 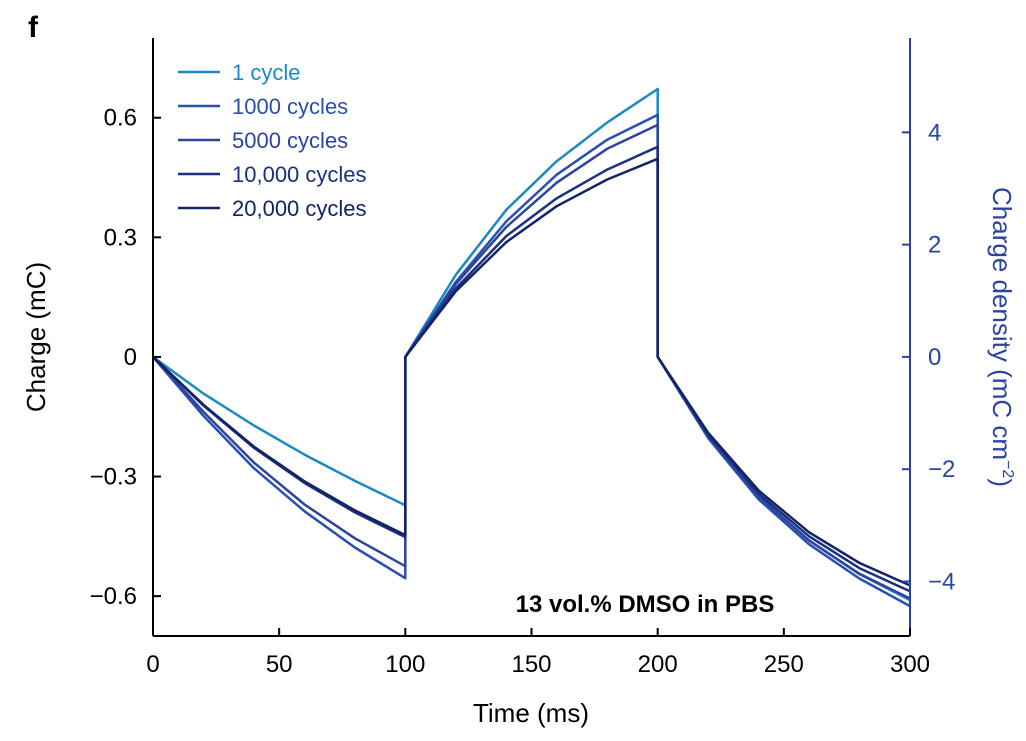 I want to click on y2-tick-label: 4, so click(x=934, y=132).